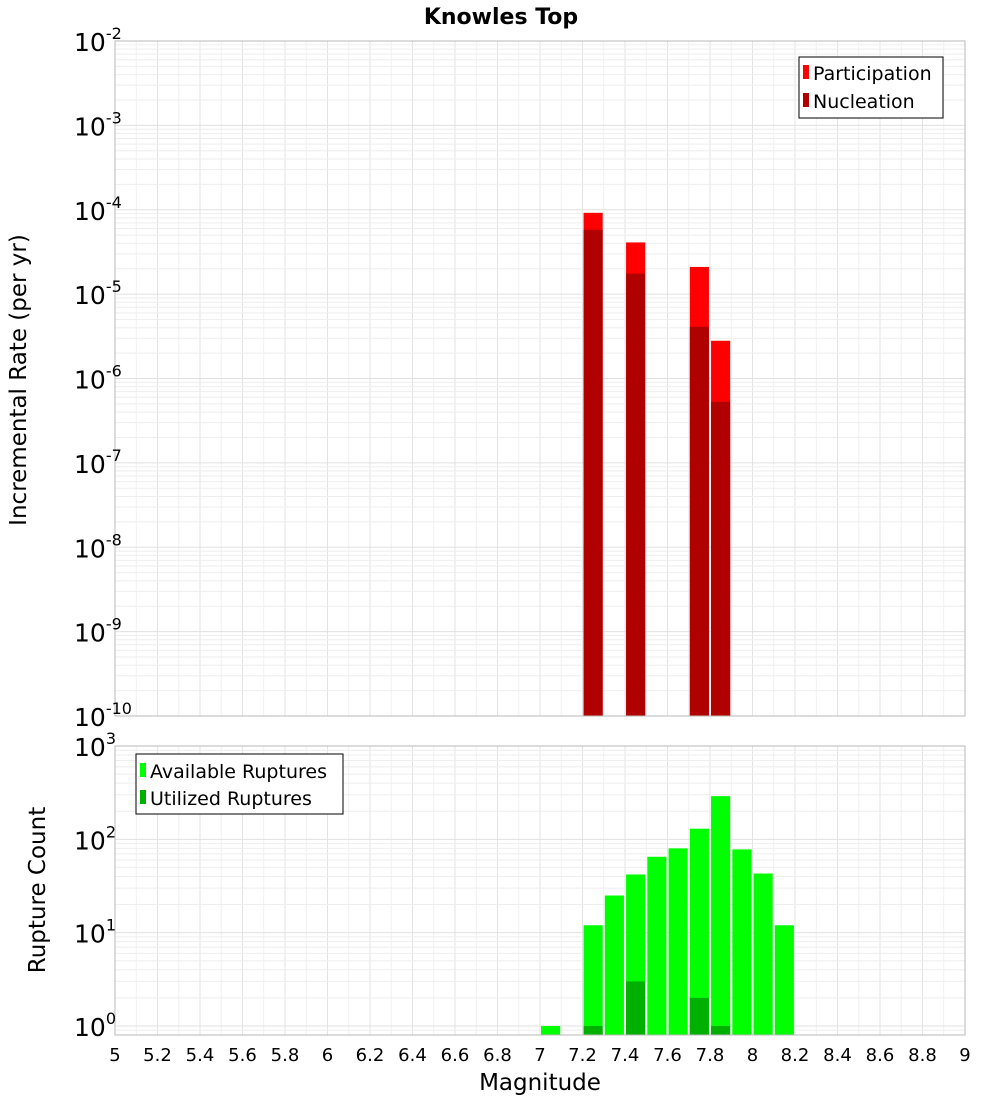 The width and height of the screenshot is (1000, 1105). What do you see at coordinates (200, 1055) in the screenshot?
I see `x-tick-label: 5.4` at bounding box center [200, 1055].